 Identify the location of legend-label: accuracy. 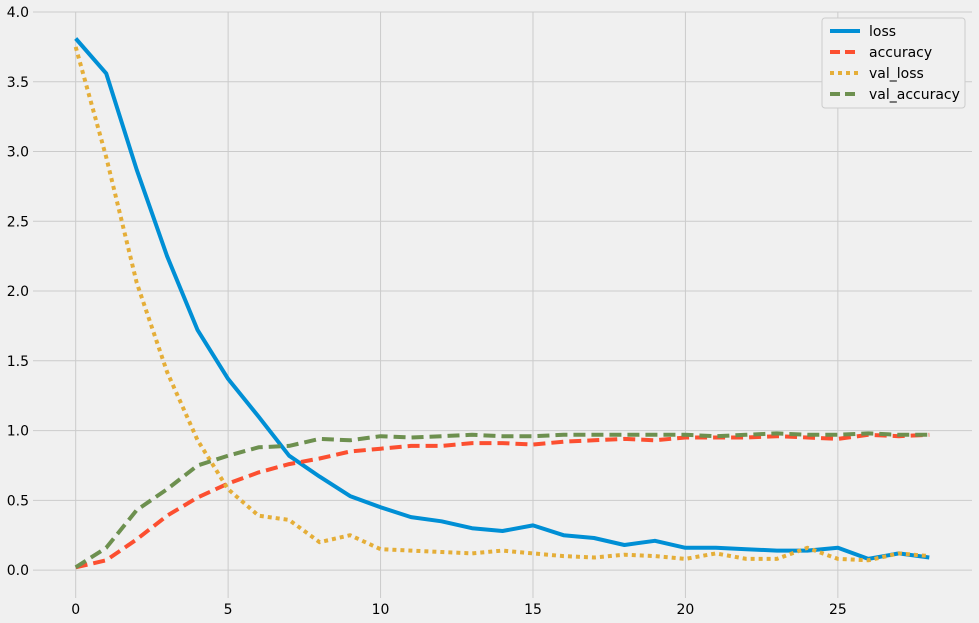
(900, 53).